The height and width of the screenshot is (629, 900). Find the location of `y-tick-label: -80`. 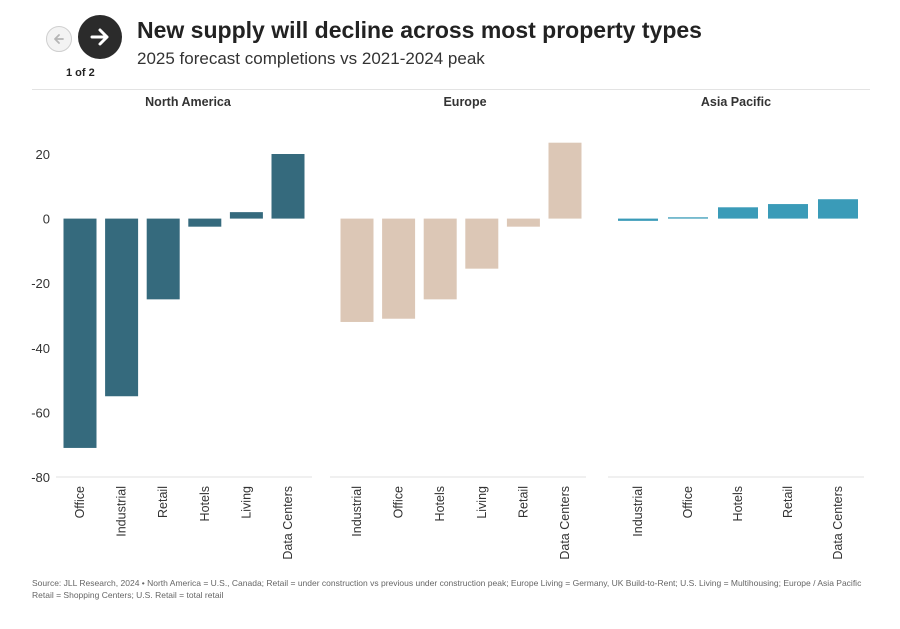

y-tick-label: -80 is located at coordinates (40, 477).